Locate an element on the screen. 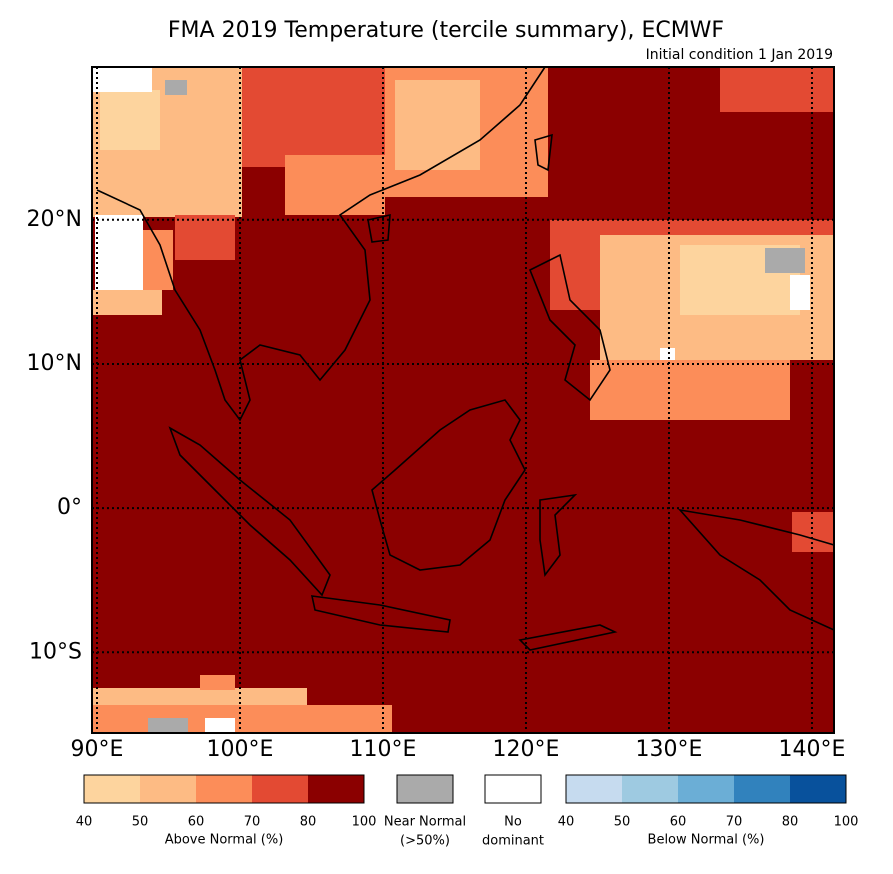 The image size is (893, 874). legend-label: (>50%) is located at coordinates (425, 841).